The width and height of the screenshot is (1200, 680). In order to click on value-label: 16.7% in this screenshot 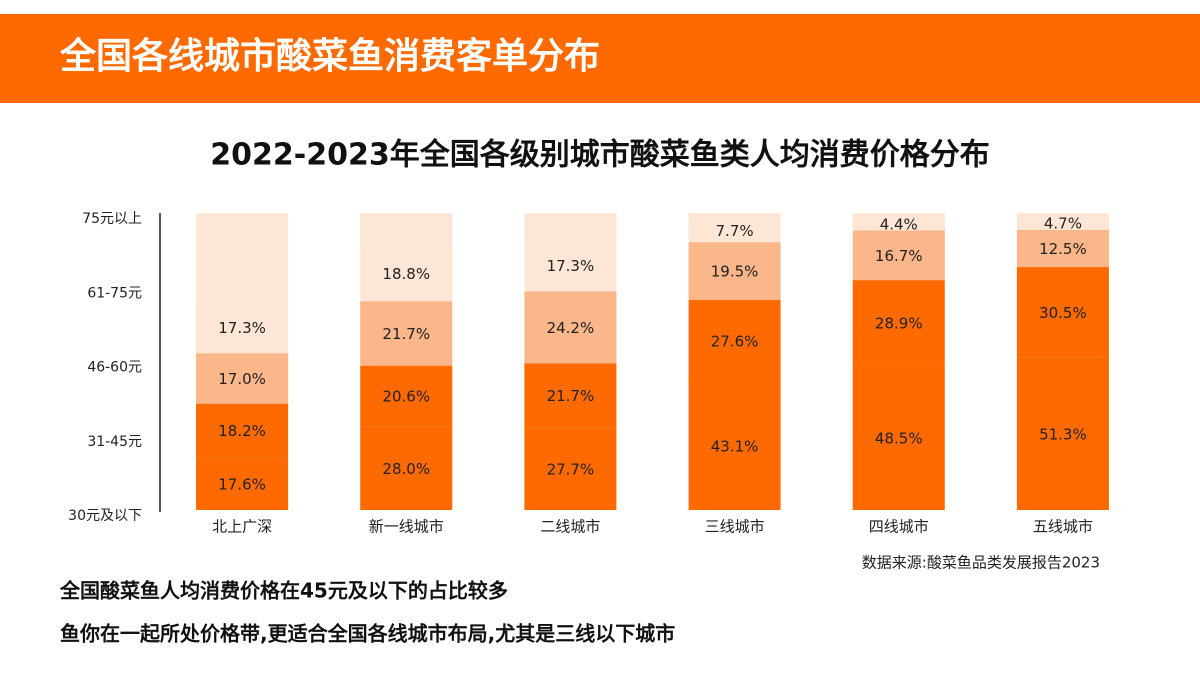, I will do `click(899, 256)`.